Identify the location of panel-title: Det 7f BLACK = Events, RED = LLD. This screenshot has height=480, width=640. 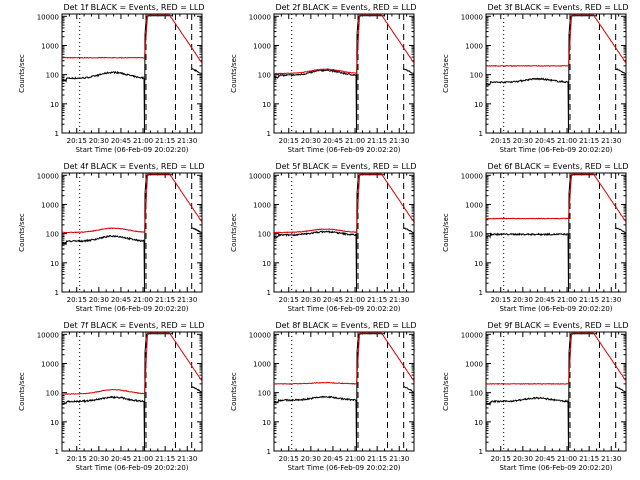
(133, 325).